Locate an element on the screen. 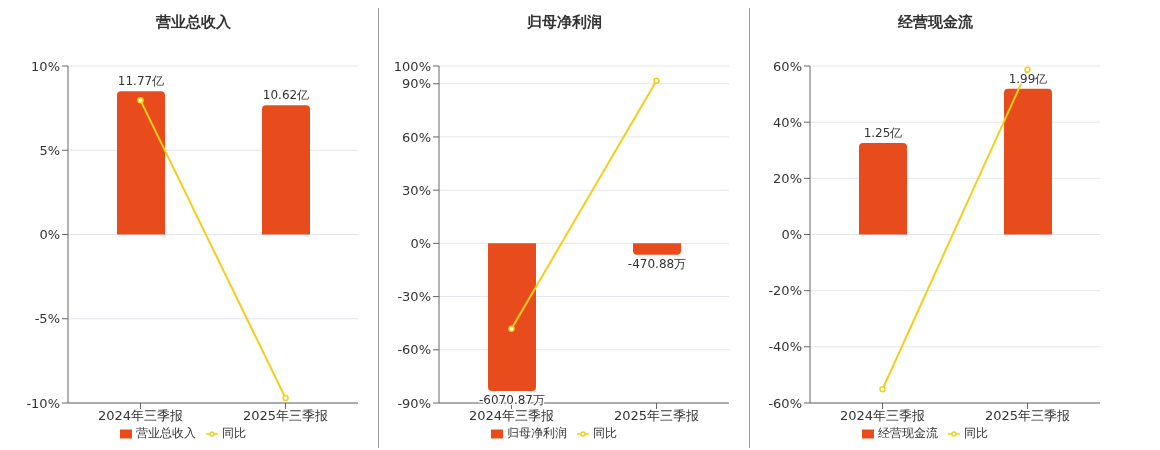  data-label: 11.77亿 is located at coordinates (141, 81).